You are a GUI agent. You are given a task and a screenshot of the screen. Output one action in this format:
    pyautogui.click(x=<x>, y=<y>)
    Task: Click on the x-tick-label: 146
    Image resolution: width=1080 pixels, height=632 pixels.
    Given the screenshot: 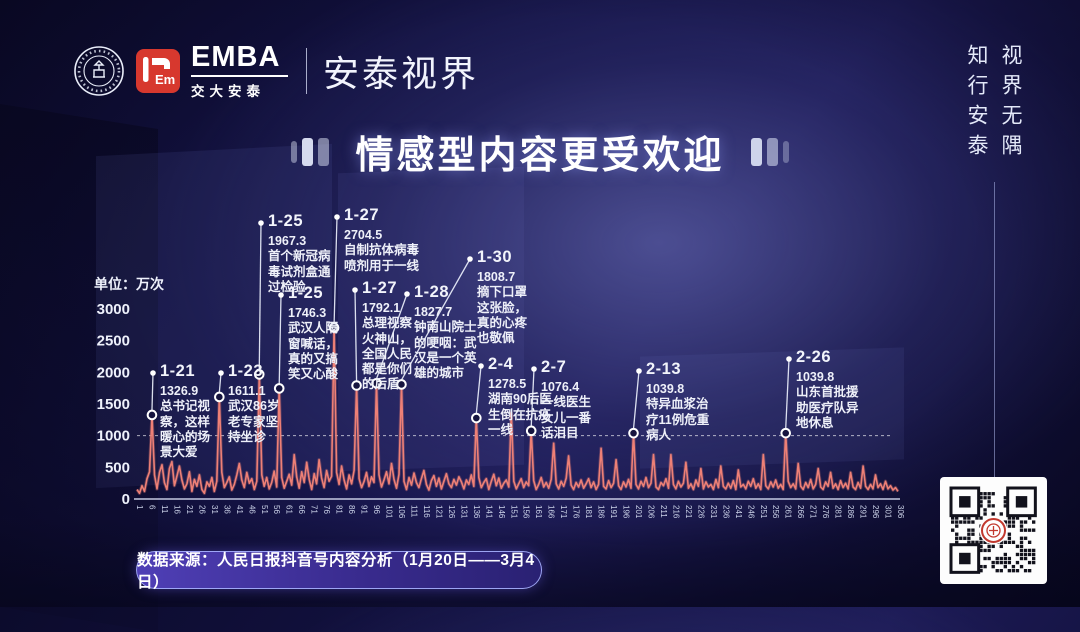 What is the action you would take?
    pyautogui.click(x=501, y=512)
    